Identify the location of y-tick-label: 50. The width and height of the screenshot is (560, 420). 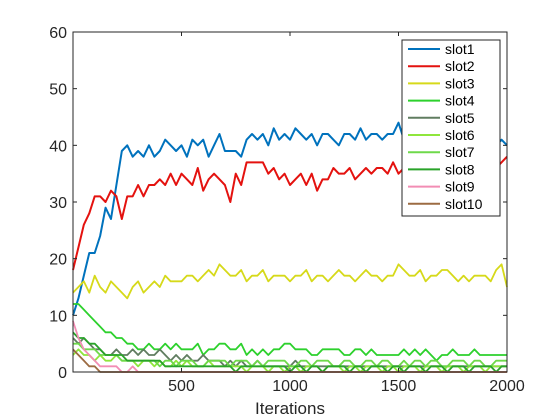
(58, 90).